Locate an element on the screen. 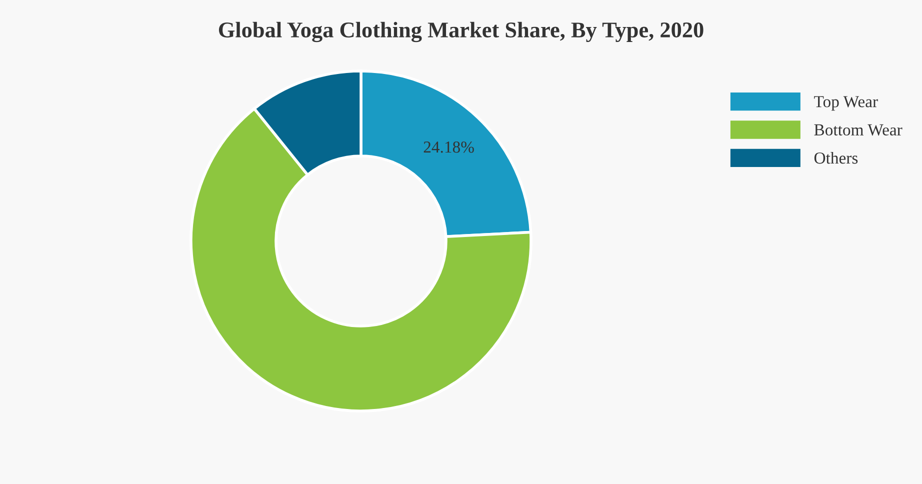  legend-label: Others is located at coordinates (836, 158).